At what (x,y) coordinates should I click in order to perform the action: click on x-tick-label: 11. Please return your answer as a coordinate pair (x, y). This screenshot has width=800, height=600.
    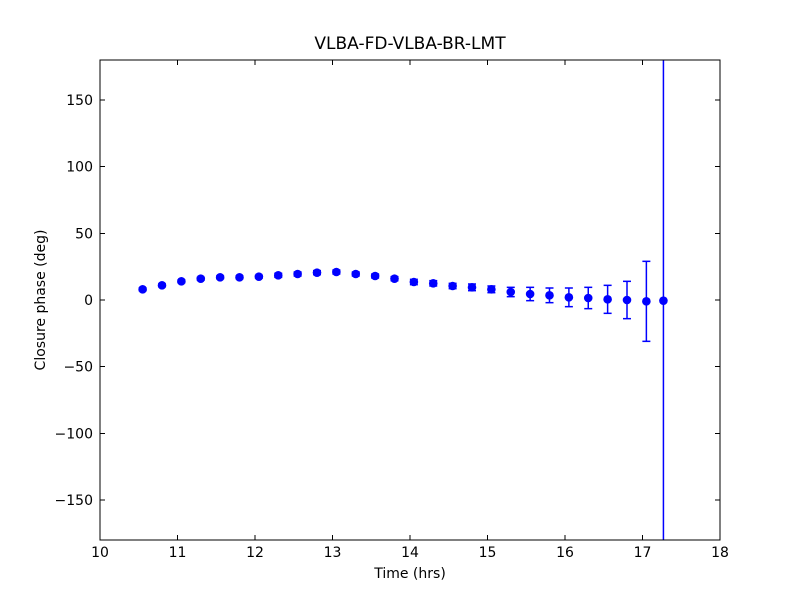
    Looking at the image, I should click on (178, 553).